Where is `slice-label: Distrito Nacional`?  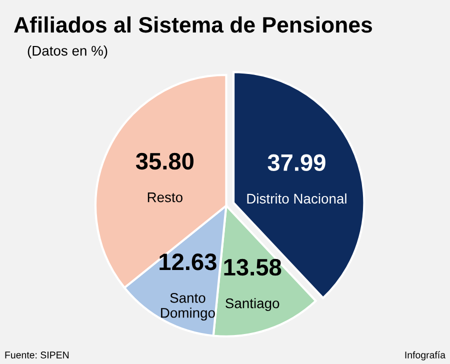
slice-label: Distrito Nacional is located at coordinates (296, 198).